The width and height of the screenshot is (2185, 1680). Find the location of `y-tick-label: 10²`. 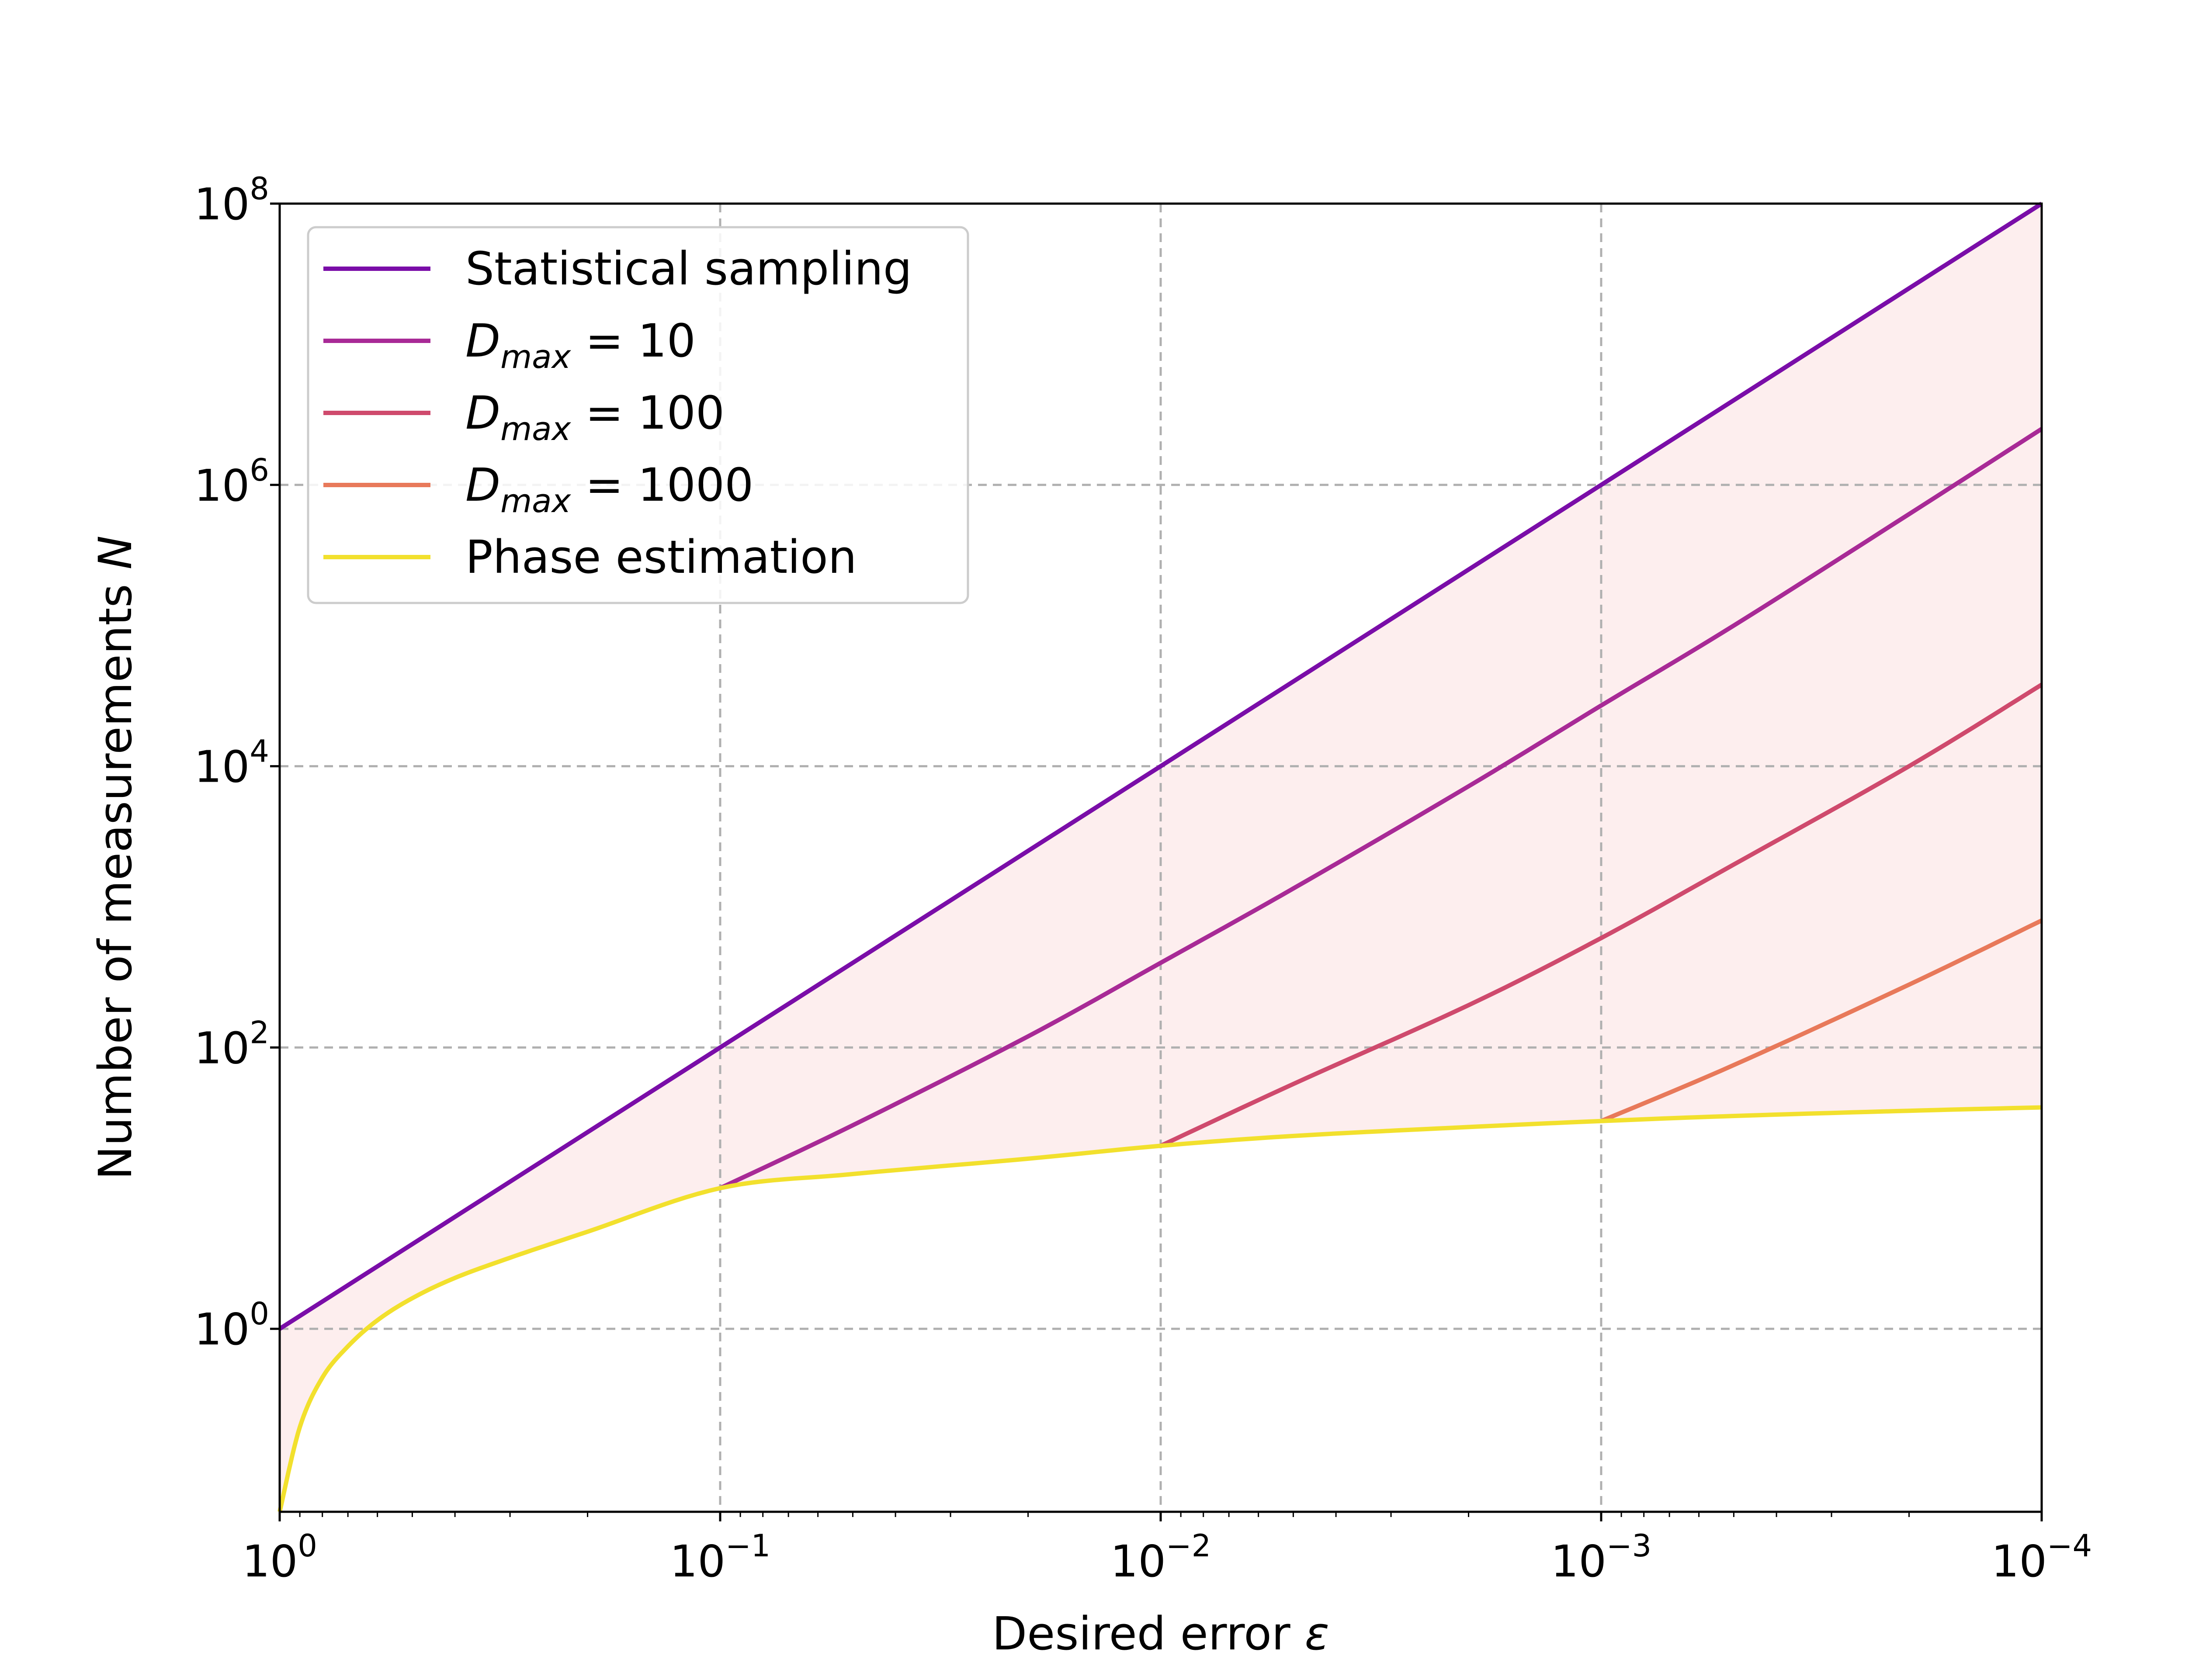

y-tick-label: 10² is located at coordinates (231, 1044).